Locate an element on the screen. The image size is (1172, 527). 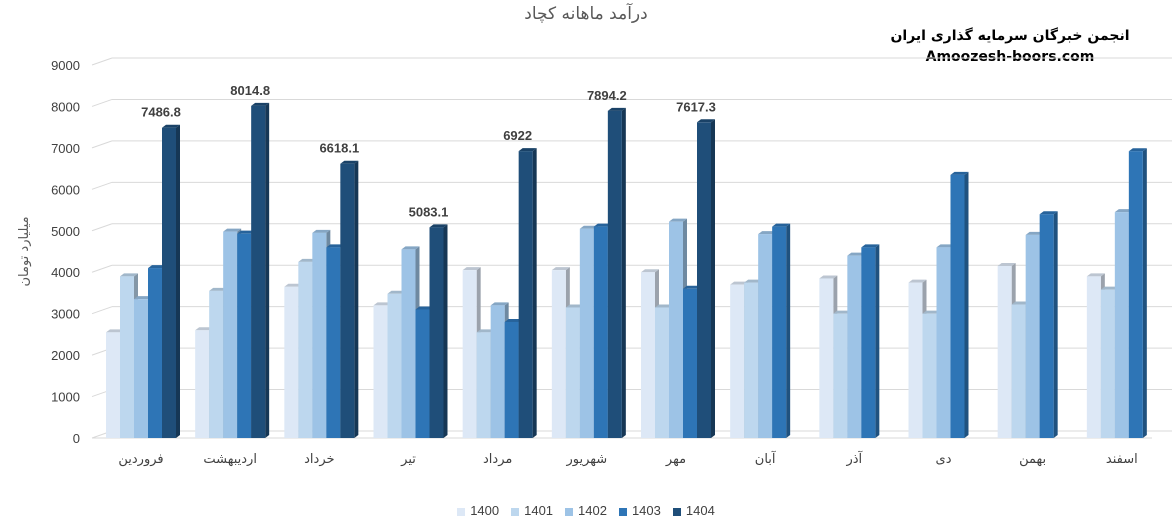
x-tick-label: خرداد is located at coordinates (319, 459).